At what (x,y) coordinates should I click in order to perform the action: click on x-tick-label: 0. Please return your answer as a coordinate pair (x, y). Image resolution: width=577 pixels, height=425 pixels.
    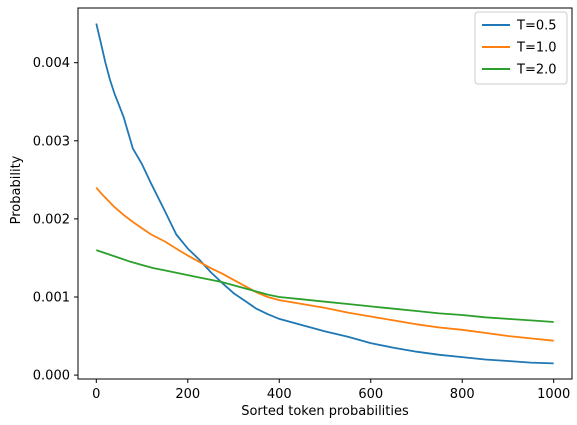
    Looking at the image, I should click on (96, 394).